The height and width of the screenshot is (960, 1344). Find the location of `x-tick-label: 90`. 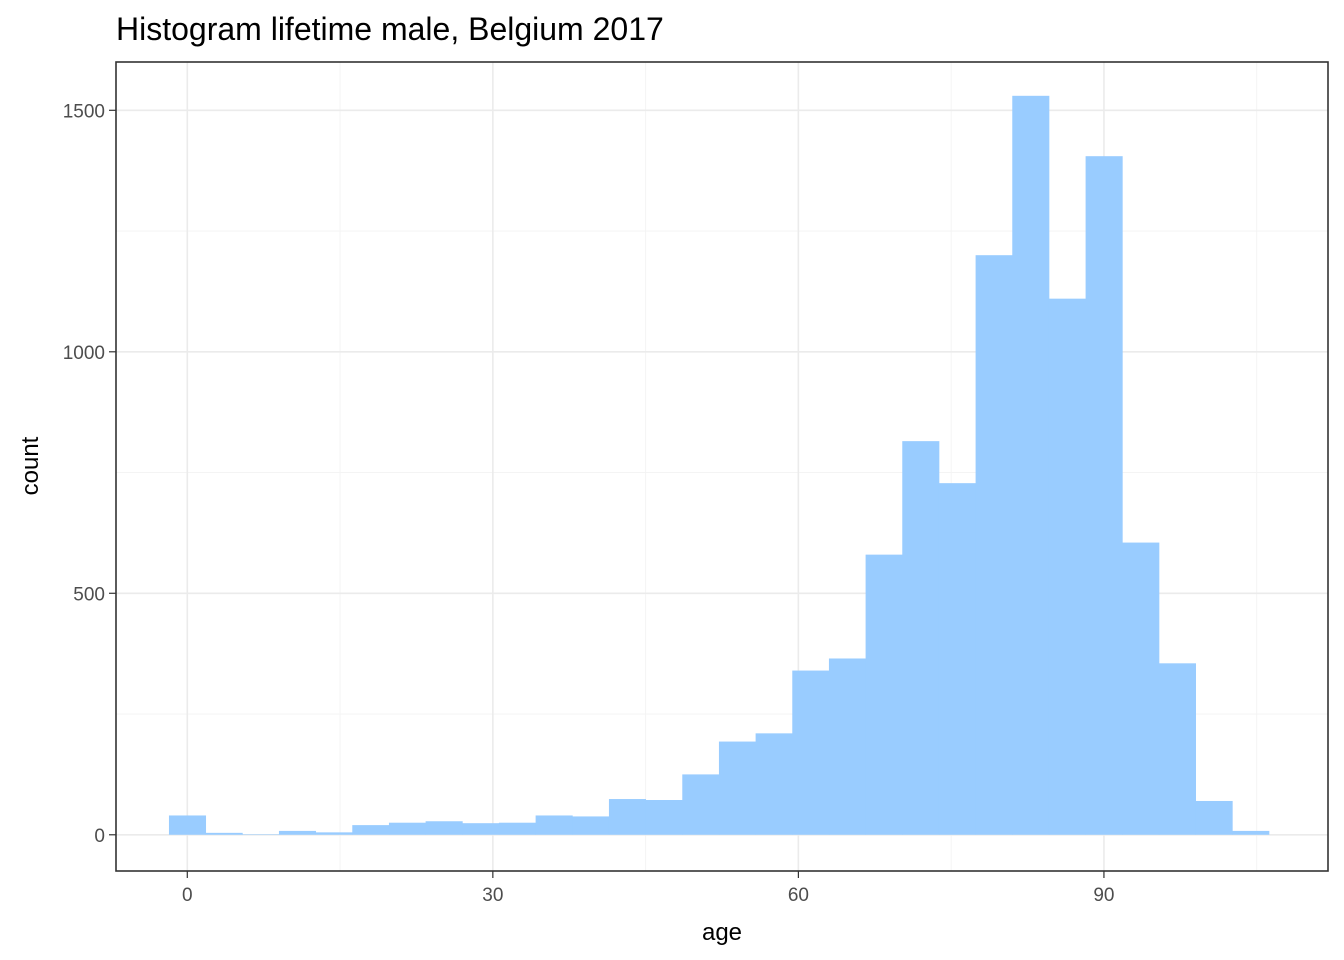

x-tick-label: 90 is located at coordinates (1103, 895).